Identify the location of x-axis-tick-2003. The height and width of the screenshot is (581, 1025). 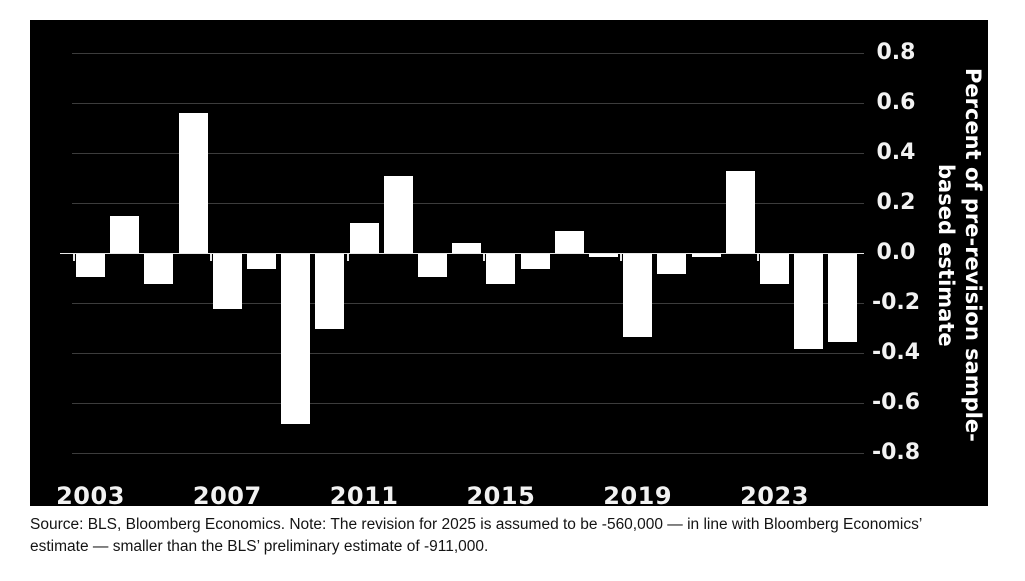
(74, 257).